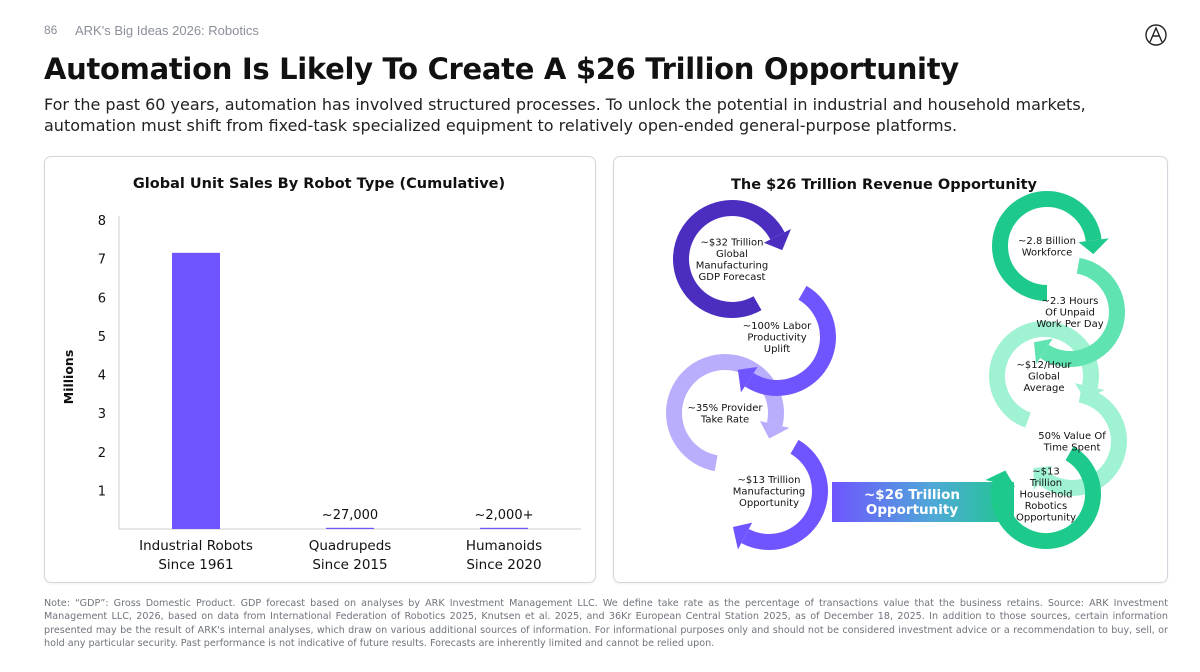  What do you see at coordinates (68, 377) in the screenshot?
I see `y-axis-label: Millions` at bounding box center [68, 377].